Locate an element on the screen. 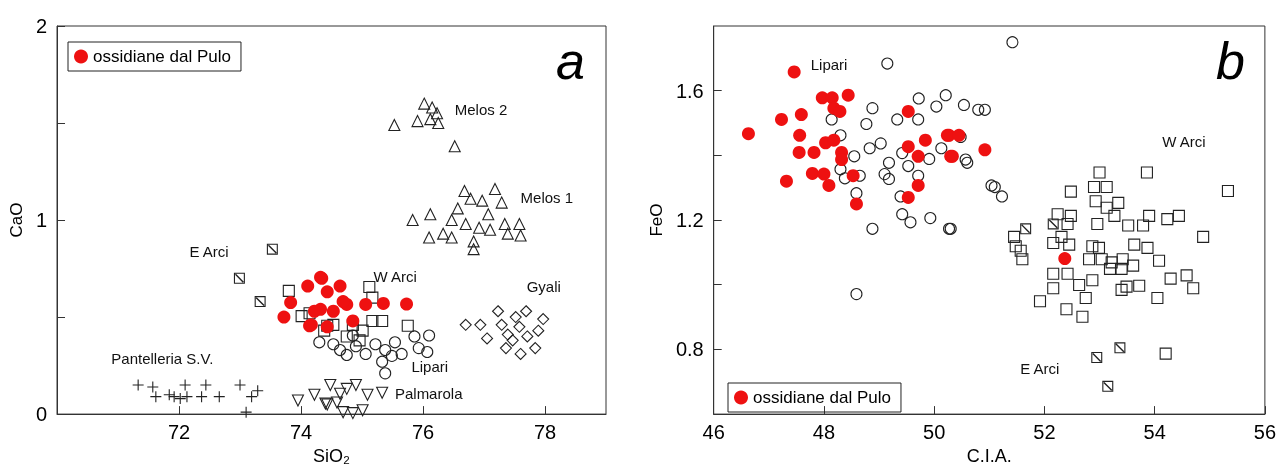 This screenshot has width=1279, height=470. y-tick-label: 1 is located at coordinates (41, 220).